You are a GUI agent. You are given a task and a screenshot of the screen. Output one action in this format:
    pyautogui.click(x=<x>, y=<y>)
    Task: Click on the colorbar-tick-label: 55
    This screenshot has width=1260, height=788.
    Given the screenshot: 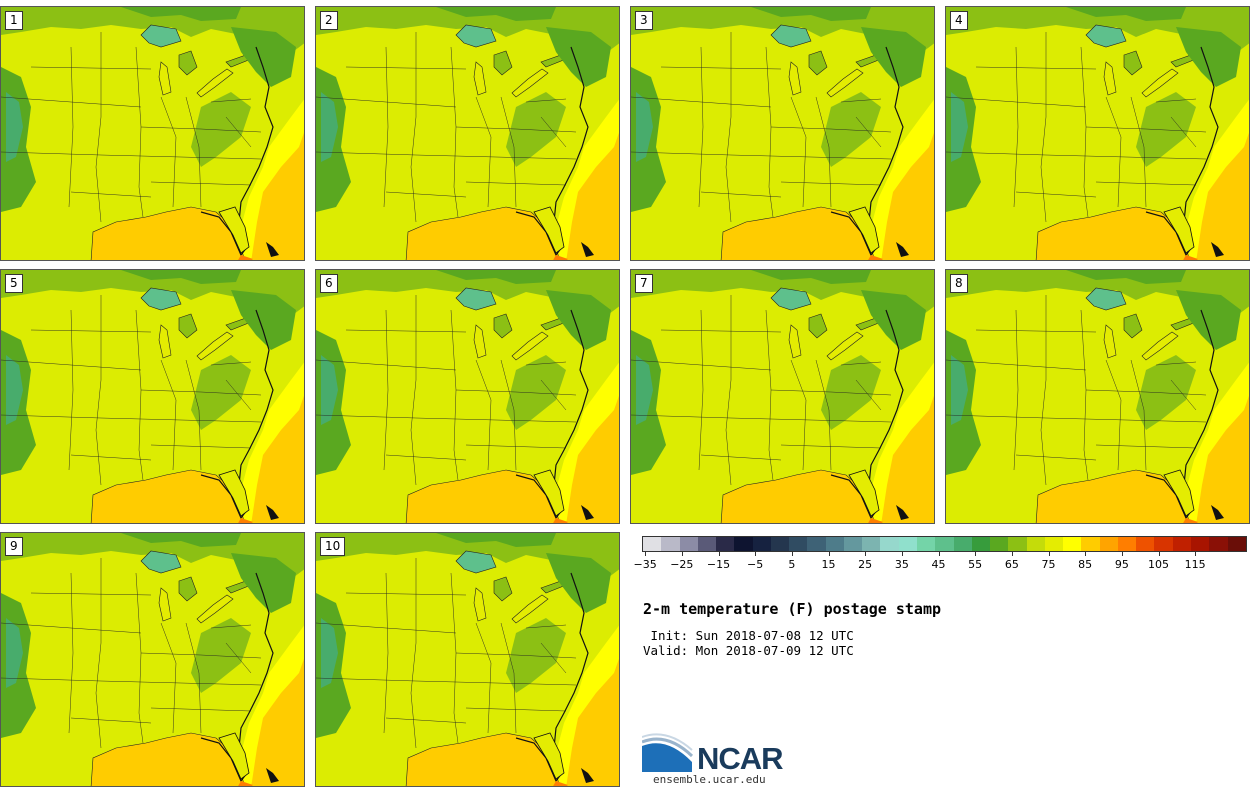 What is the action you would take?
    pyautogui.click(x=975, y=564)
    